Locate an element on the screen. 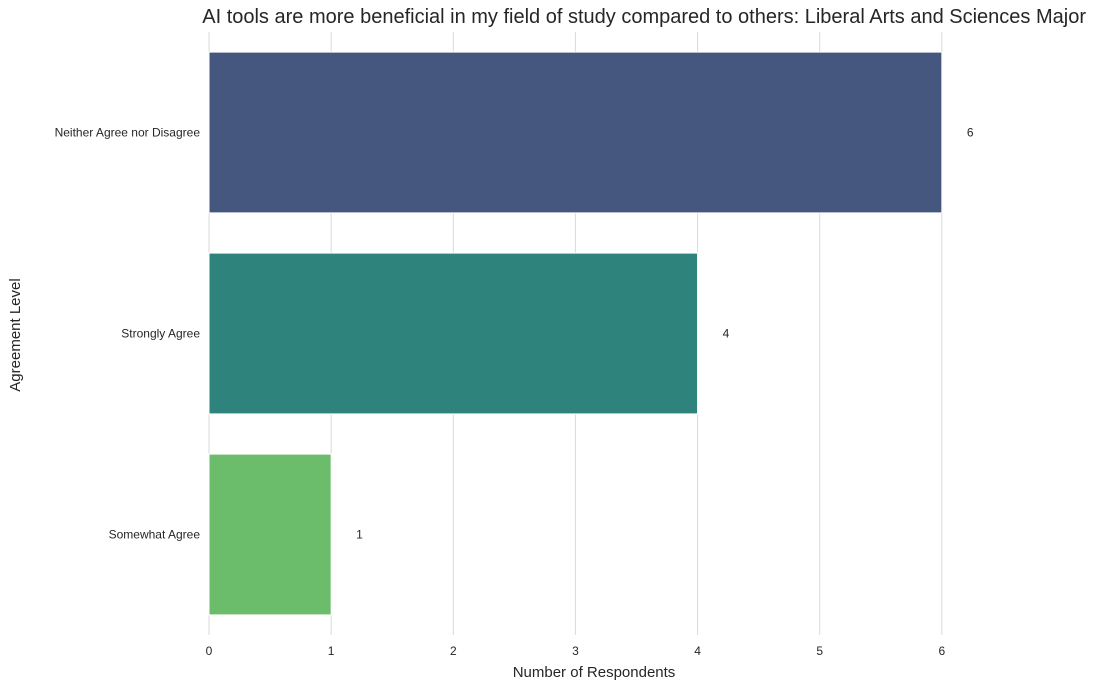 This screenshot has height=695, width=1096. x-tick-label: 6 is located at coordinates (942, 651).